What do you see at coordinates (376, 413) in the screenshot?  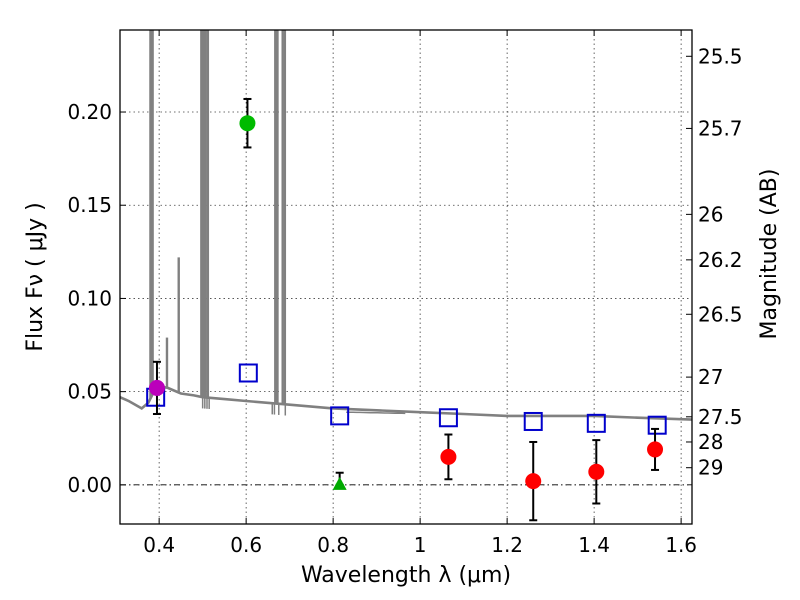 I see `model-spectrum-features` at bounding box center [376, 413].